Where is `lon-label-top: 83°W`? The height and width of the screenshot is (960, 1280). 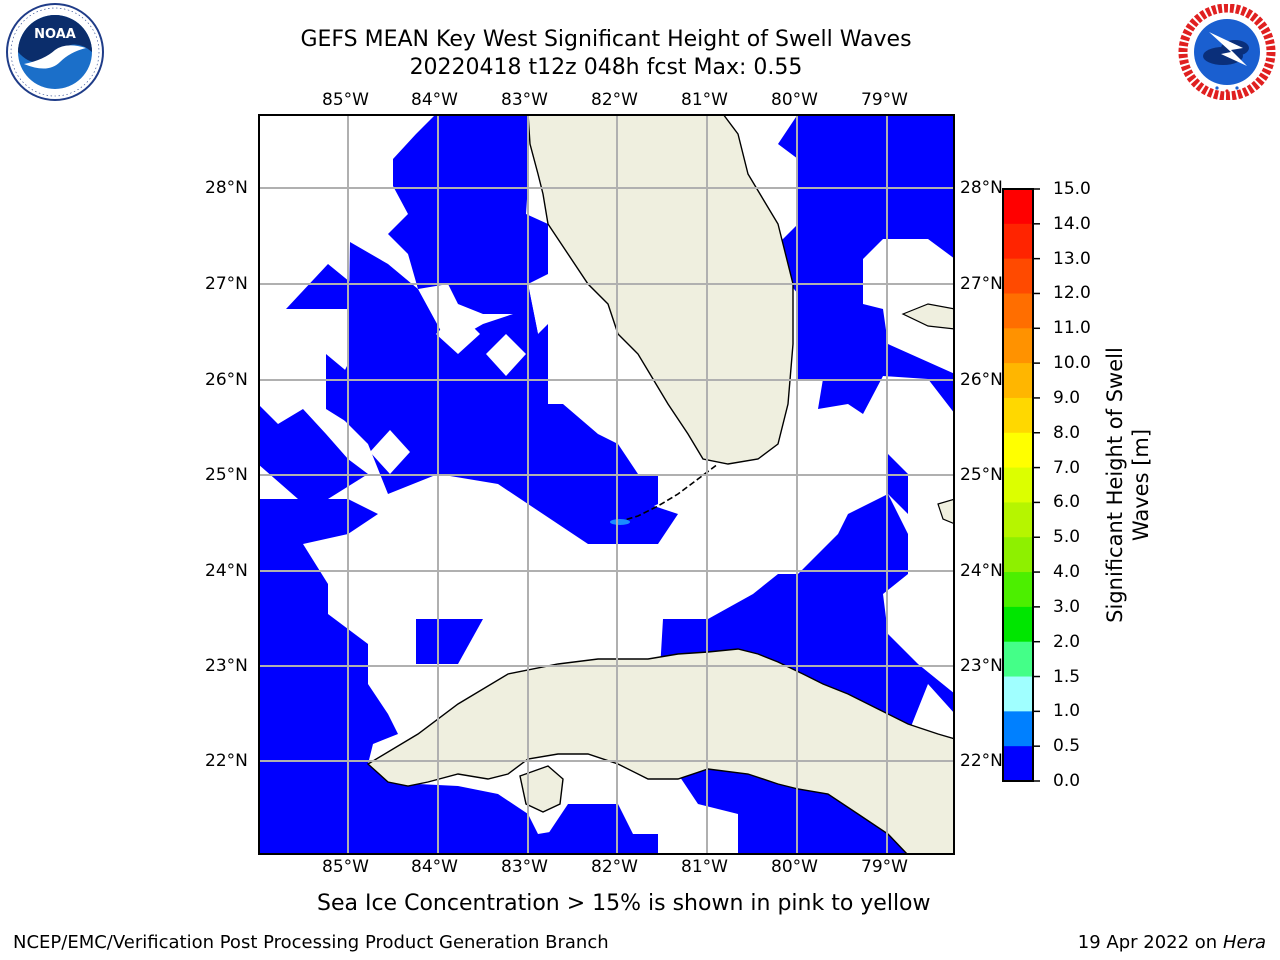
lon-label-top: 83°W is located at coordinates (524, 100).